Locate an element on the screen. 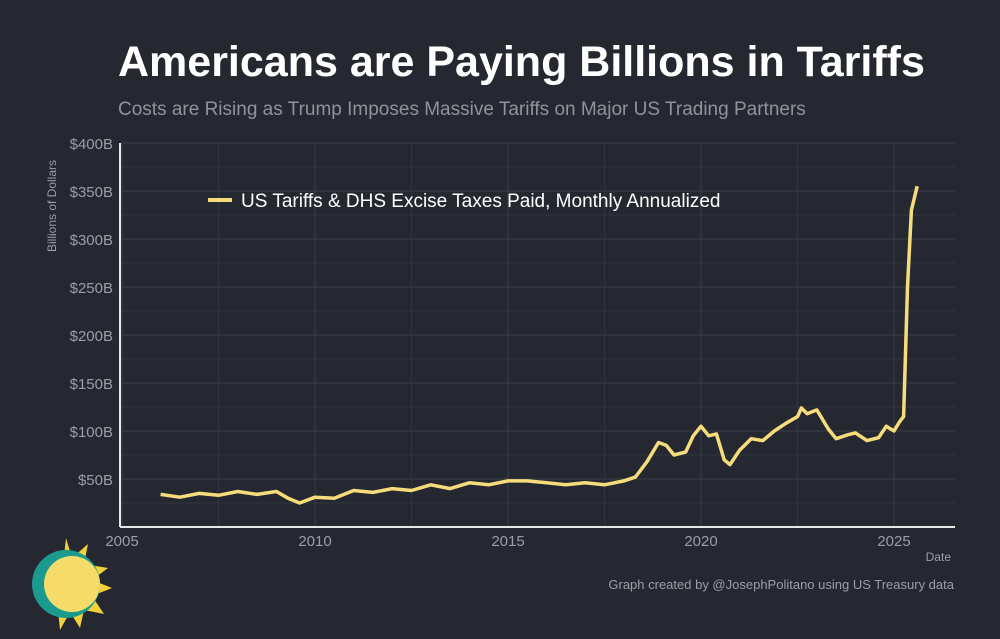 This screenshot has width=1000, height=639. y-tick-label: $200B is located at coordinates (91, 336).